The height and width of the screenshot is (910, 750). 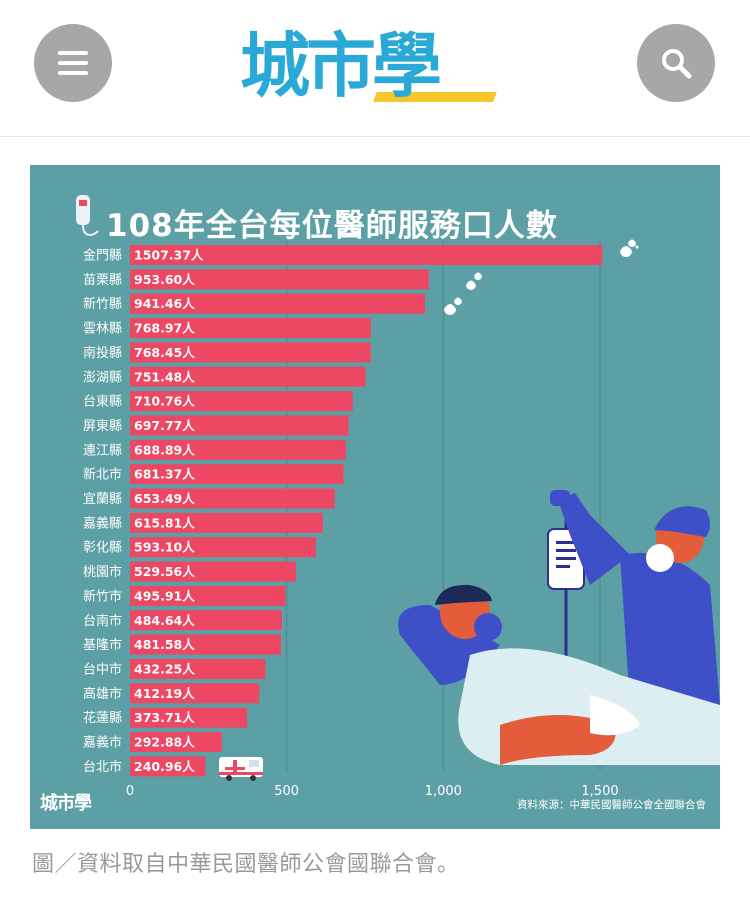 What do you see at coordinates (164, 376) in the screenshot?
I see `value-label: 751.48人` at bounding box center [164, 376].